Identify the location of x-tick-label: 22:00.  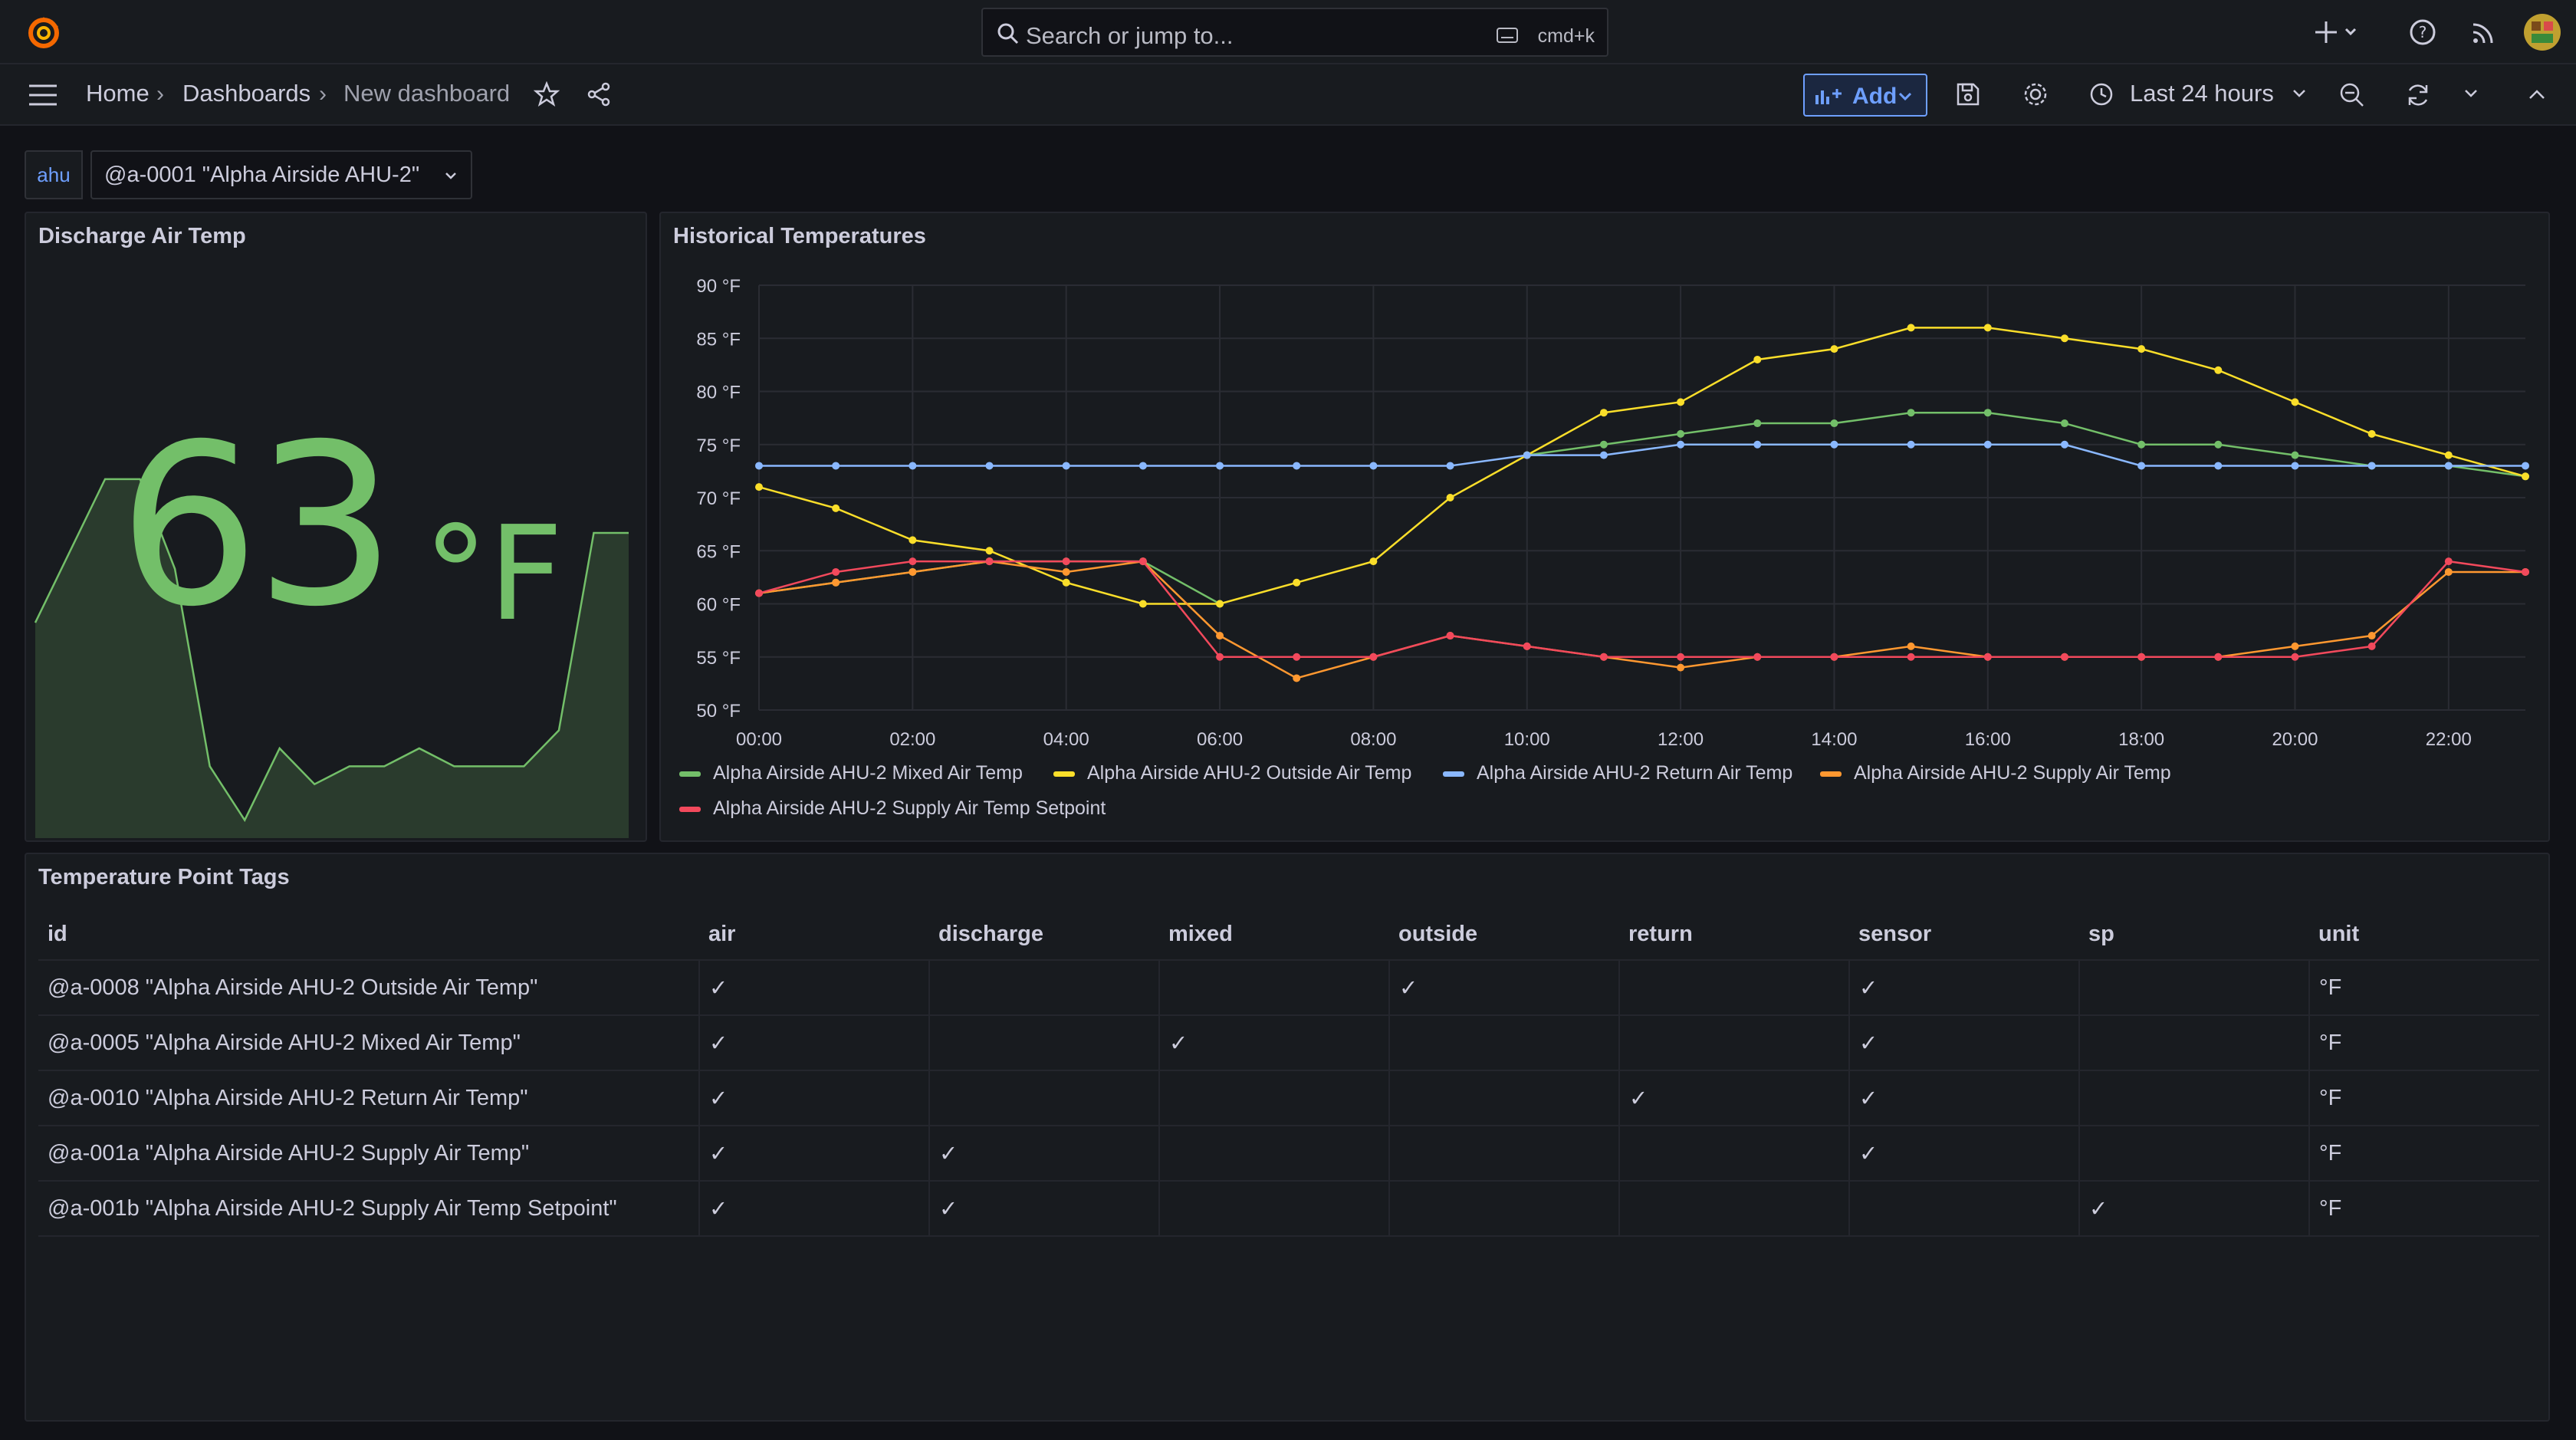
(2449, 739).